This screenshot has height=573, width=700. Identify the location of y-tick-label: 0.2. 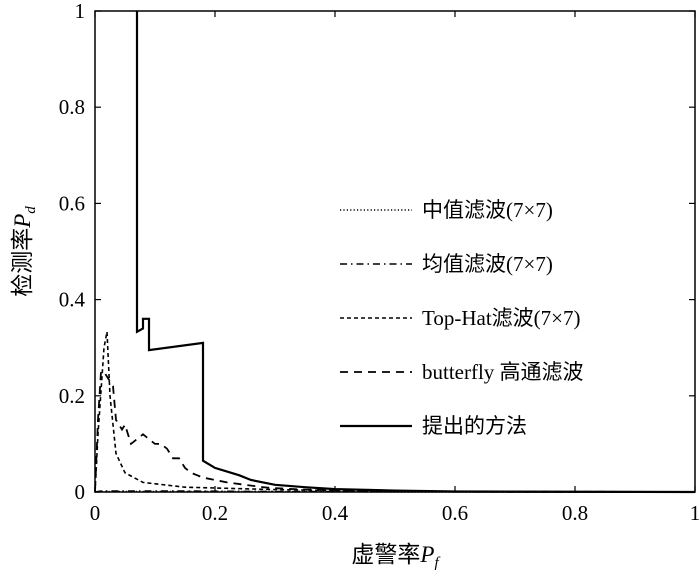
(72, 396).